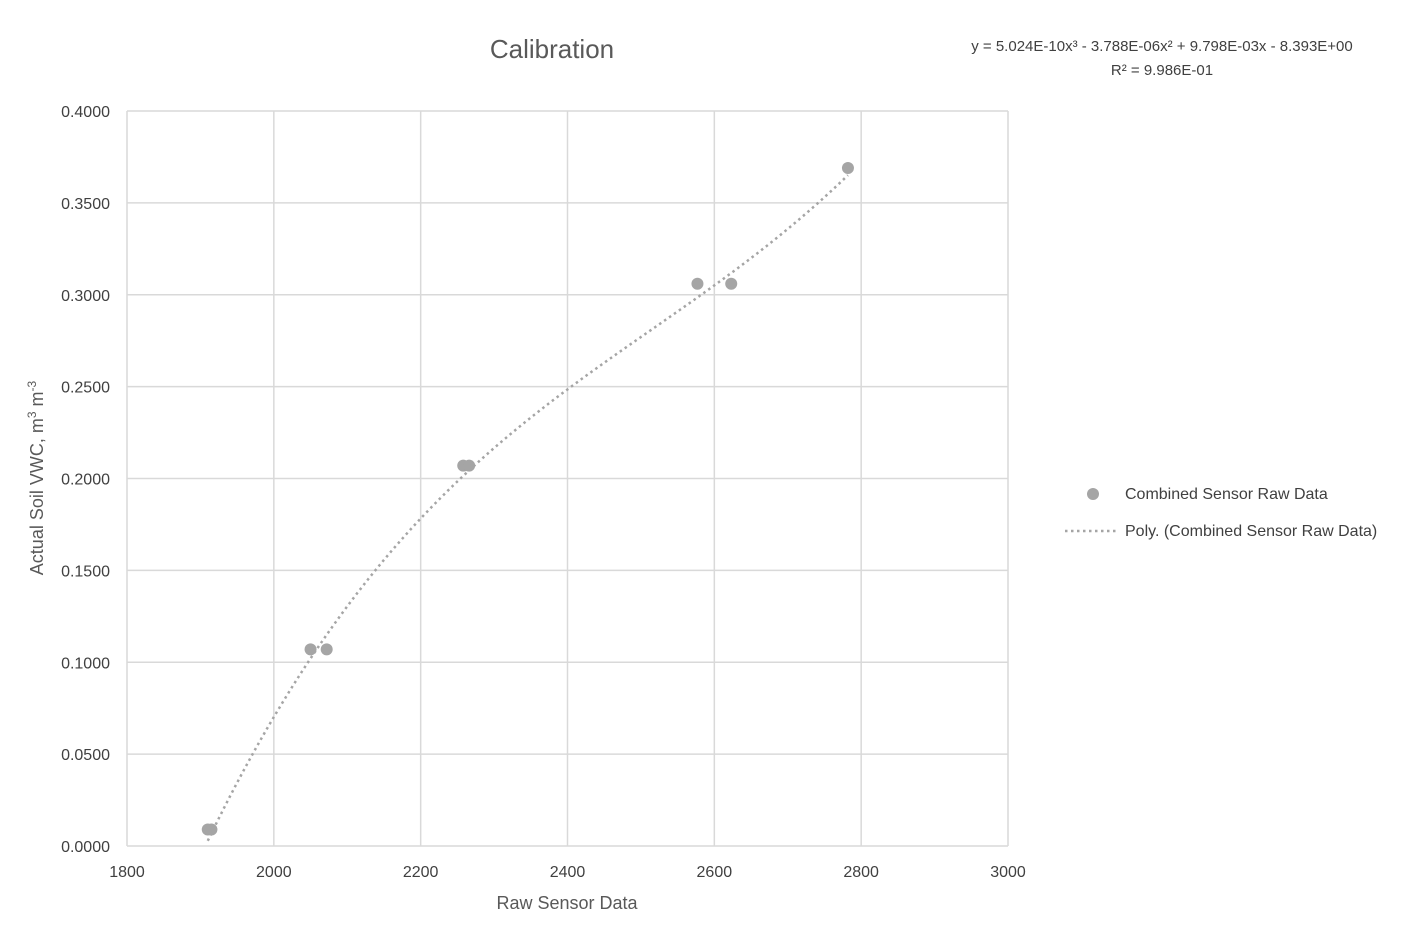 The image size is (1412, 949). I want to click on y-tick-label: 0.3000, so click(85, 296).